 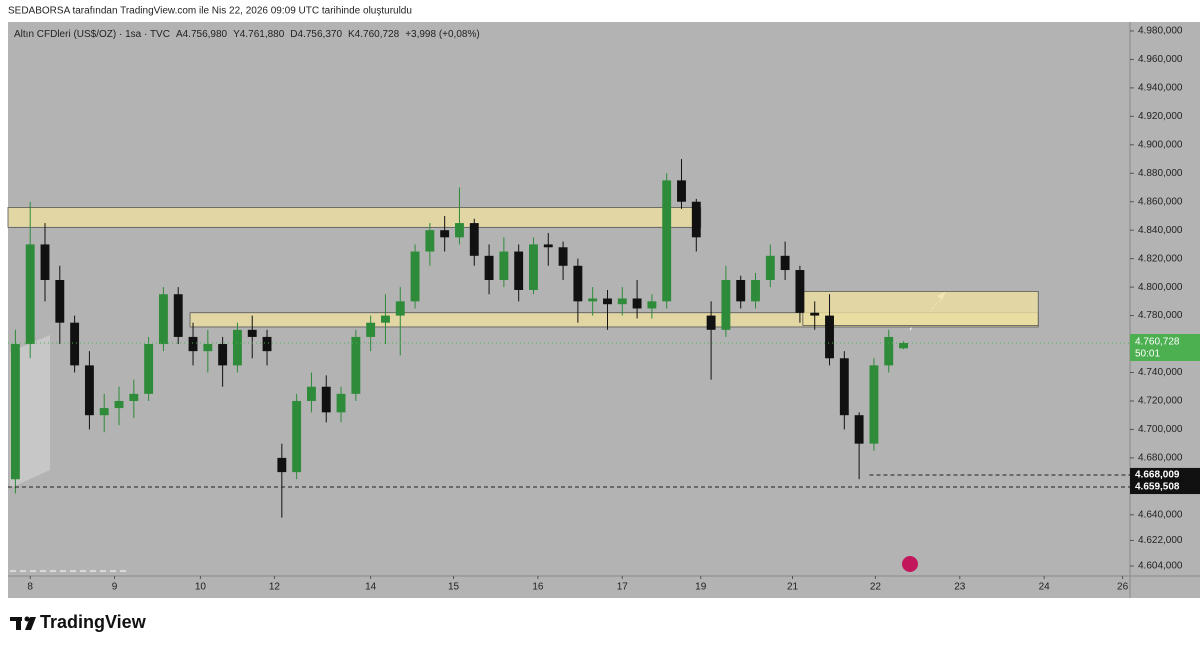 What do you see at coordinates (960, 587) in the screenshot?
I see `x-tick-label: 23` at bounding box center [960, 587].